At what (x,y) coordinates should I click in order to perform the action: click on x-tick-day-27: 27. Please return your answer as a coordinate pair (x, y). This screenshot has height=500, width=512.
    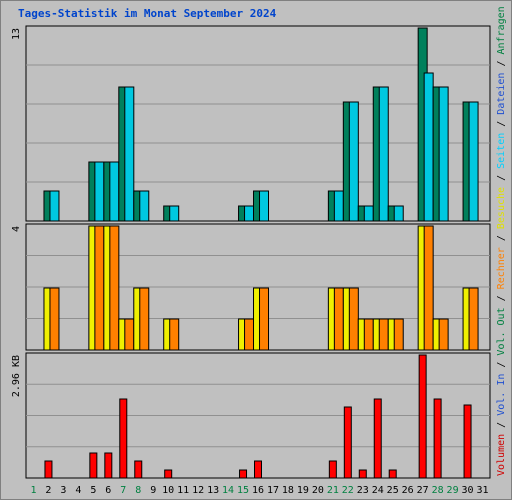
    Looking at the image, I should click on (423, 490).